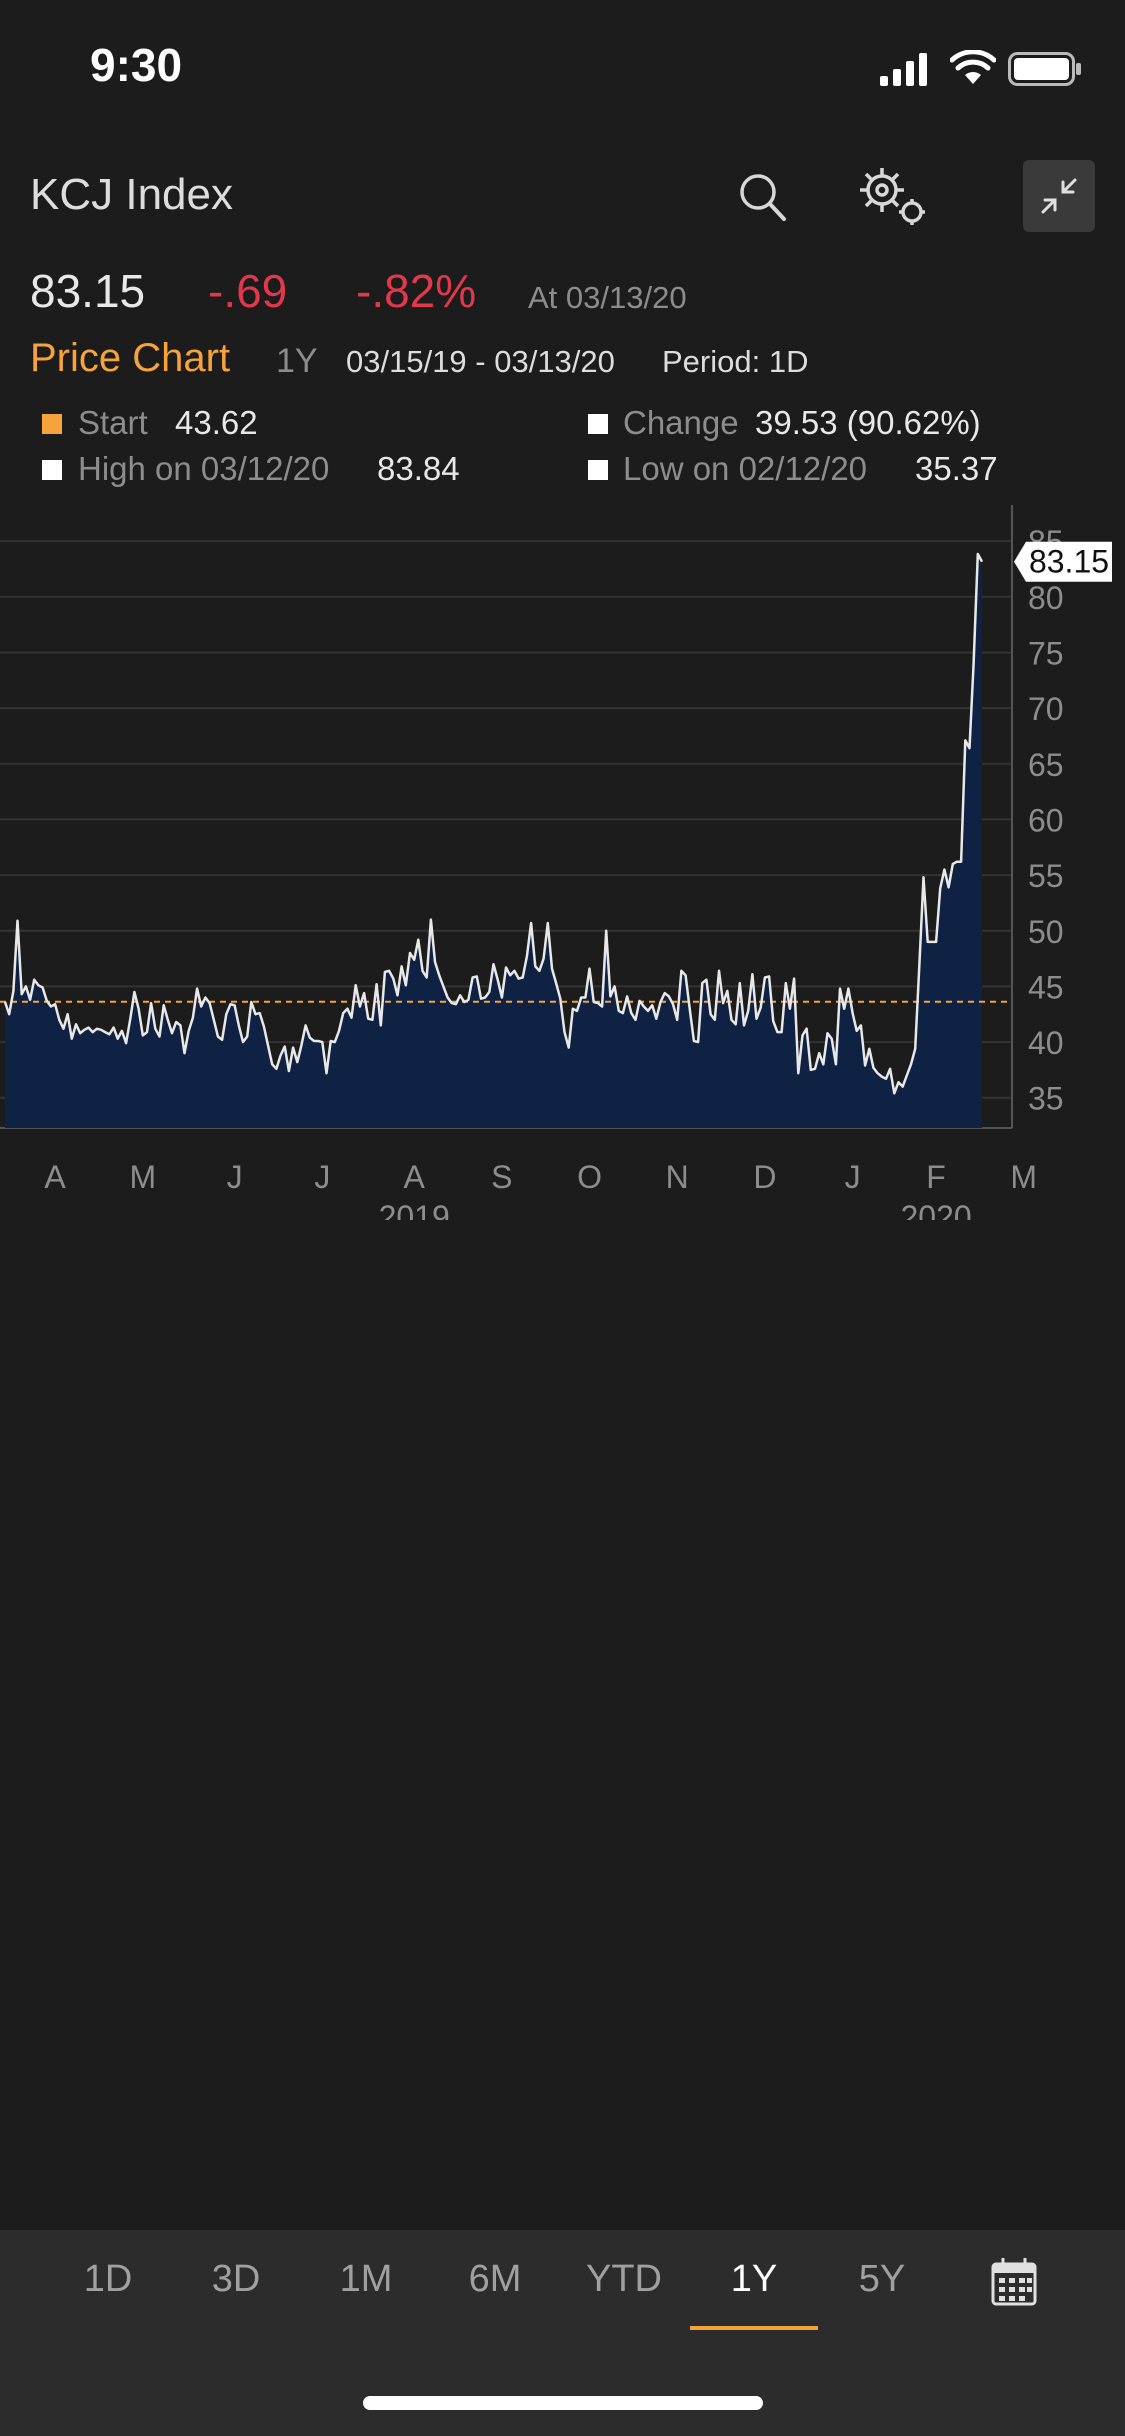 This screenshot has width=1125, height=2436. Describe the element at coordinates (1046, 820) in the screenshot. I see `y-tick-label: 60` at that location.